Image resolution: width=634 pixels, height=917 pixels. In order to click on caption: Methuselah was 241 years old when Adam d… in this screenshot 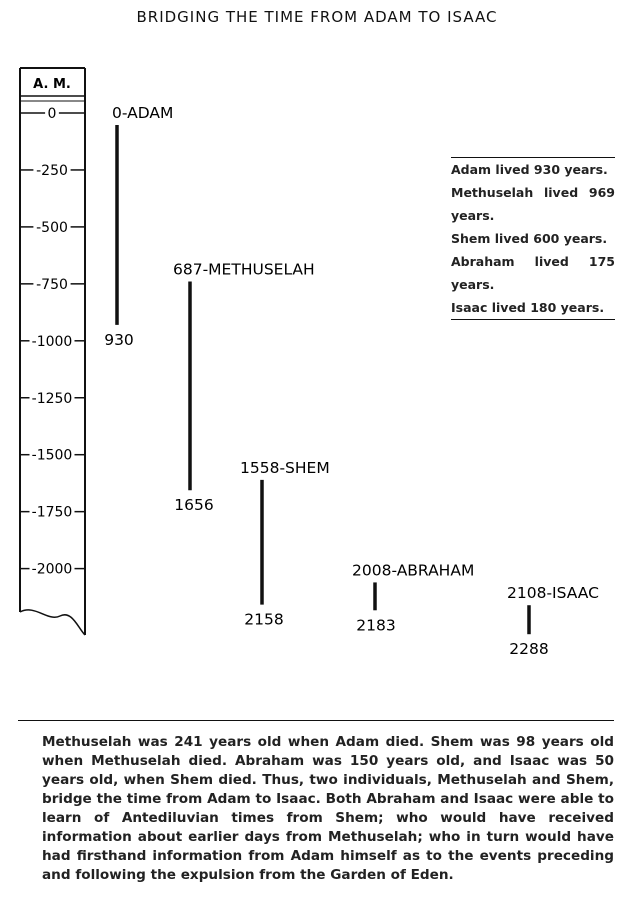, I will do `click(328, 808)`.